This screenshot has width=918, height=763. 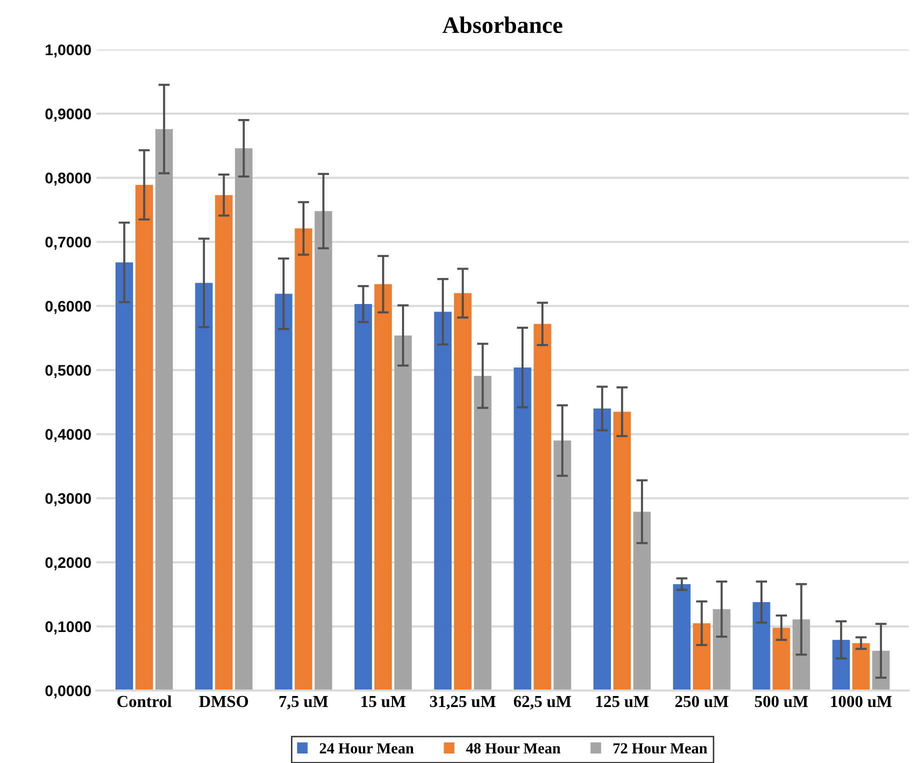 What do you see at coordinates (144, 701) in the screenshot?
I see `x-tick-label: Control` at bounding box center [144, 701].